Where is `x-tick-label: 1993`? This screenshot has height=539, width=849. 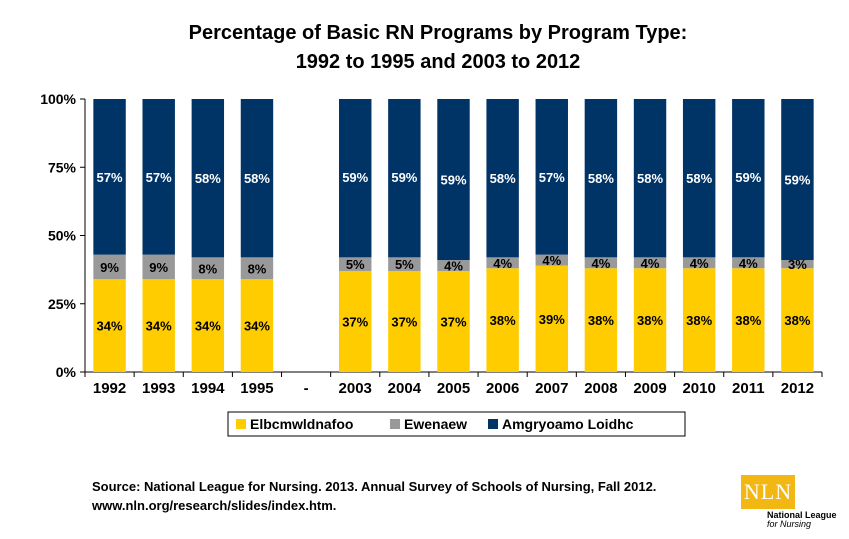 x-tick-label: 1993 is located at coordinates (158, 388).